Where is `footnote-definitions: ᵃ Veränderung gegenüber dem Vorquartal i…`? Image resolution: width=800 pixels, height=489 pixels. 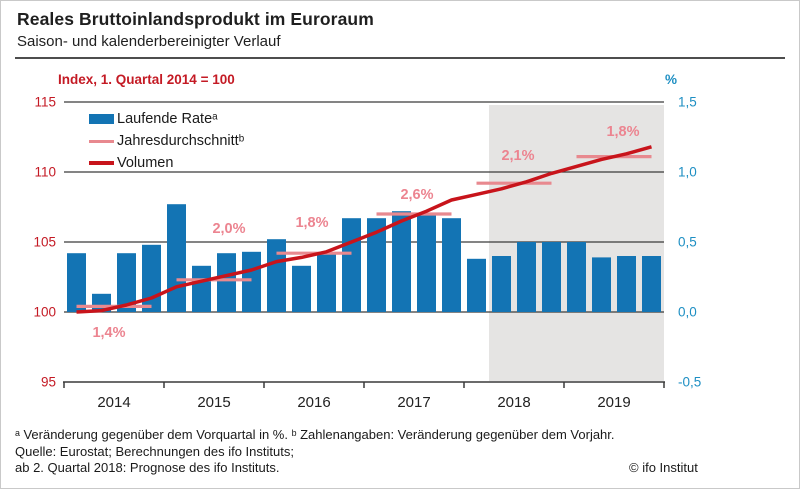 footnote-definitions: ᵃ Veränderung gegenüber dem Vorquartal i… is located at coordinates (315, 434).